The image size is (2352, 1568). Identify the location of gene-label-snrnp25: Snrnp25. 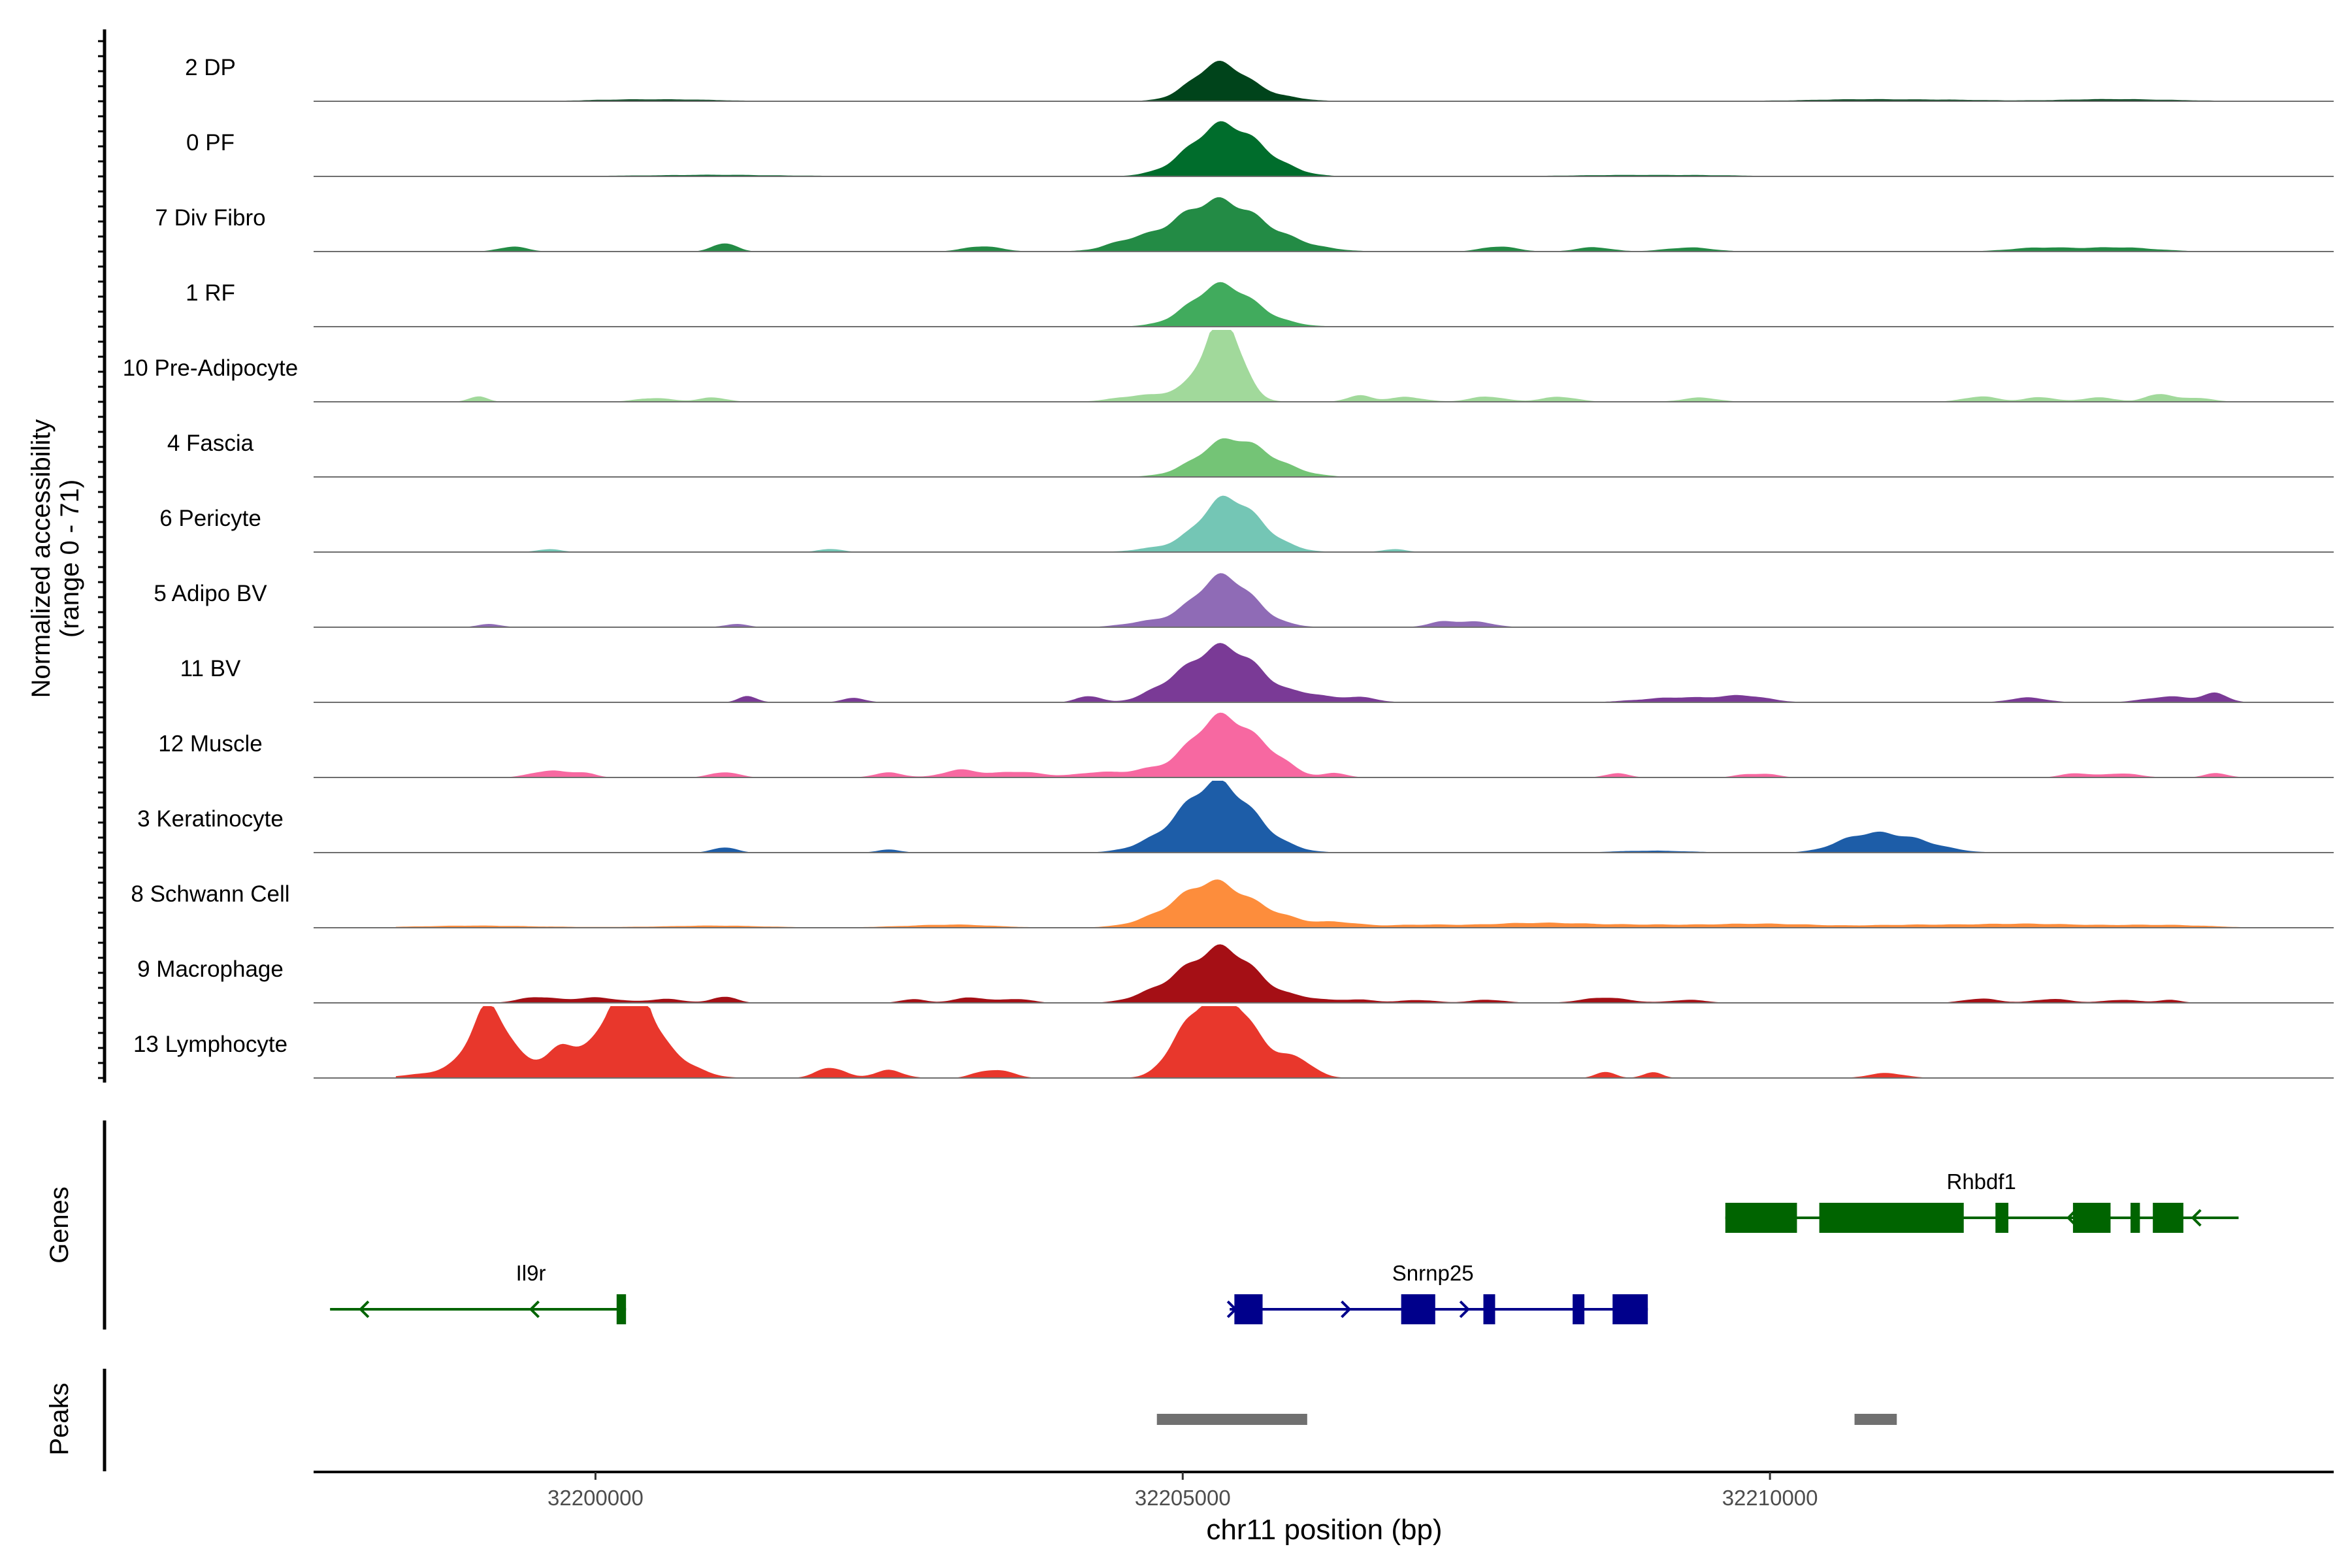
(1433, 1273).